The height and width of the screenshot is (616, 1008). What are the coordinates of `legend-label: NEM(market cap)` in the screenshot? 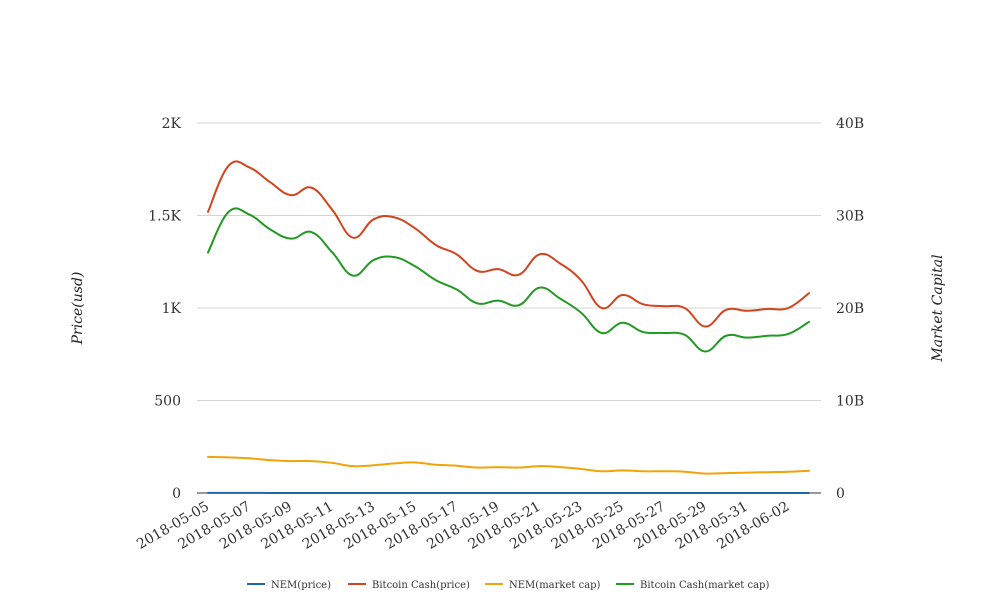 It's located at (555, 585).